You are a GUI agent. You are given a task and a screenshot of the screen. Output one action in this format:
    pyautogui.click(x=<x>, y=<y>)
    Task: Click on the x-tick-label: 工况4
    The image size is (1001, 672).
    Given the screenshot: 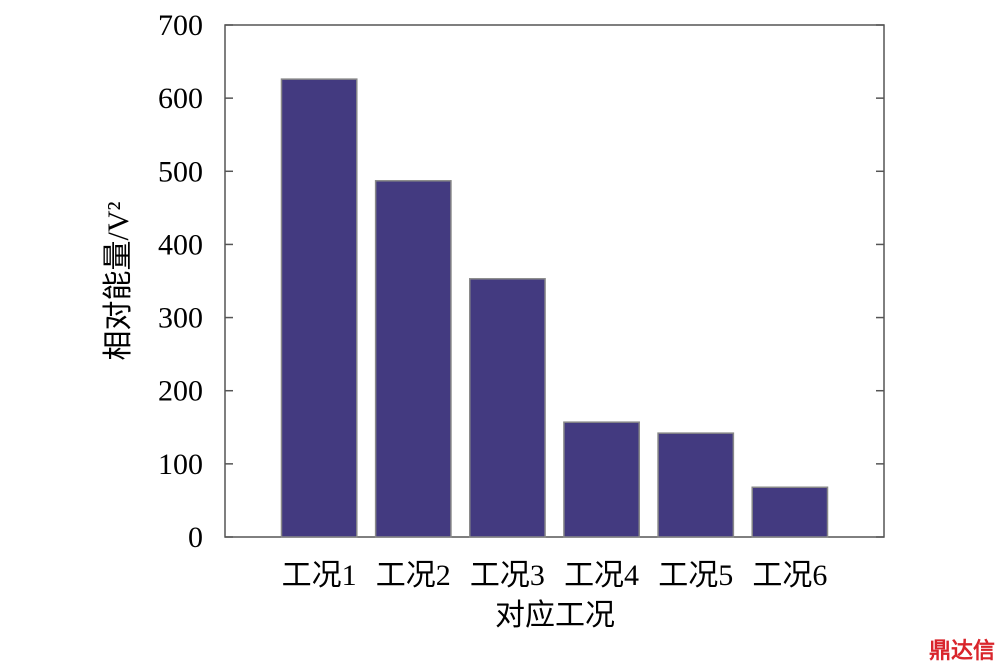 What is the action you would take?
    pyautogui.click(x=601, y=575)
    